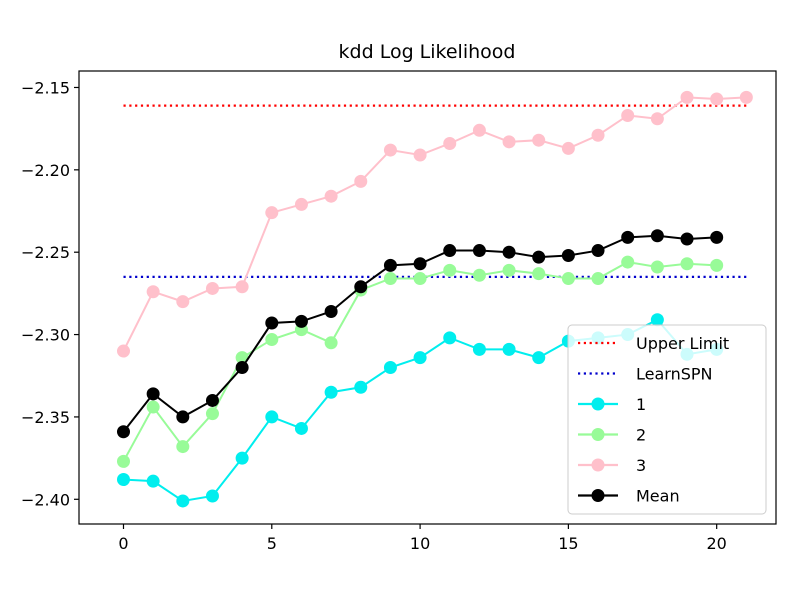 Image resolution: width=799 pixels, height=599 pixels. I want to click on x-tick-label: 15, so click(568, 543).